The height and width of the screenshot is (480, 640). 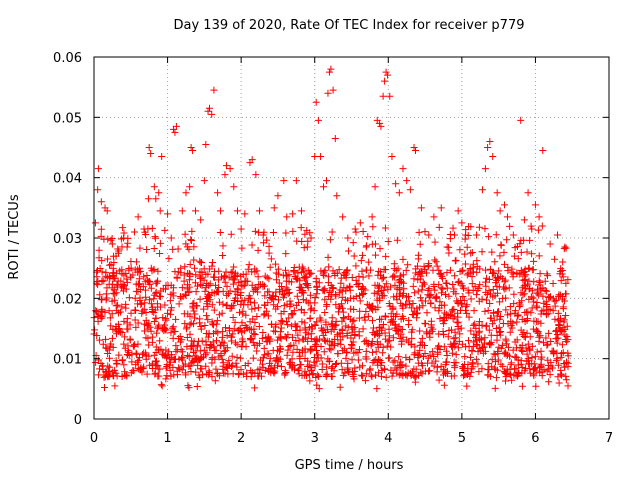 I want to click on x-tick-label: 1, so click(x=167, y=438).